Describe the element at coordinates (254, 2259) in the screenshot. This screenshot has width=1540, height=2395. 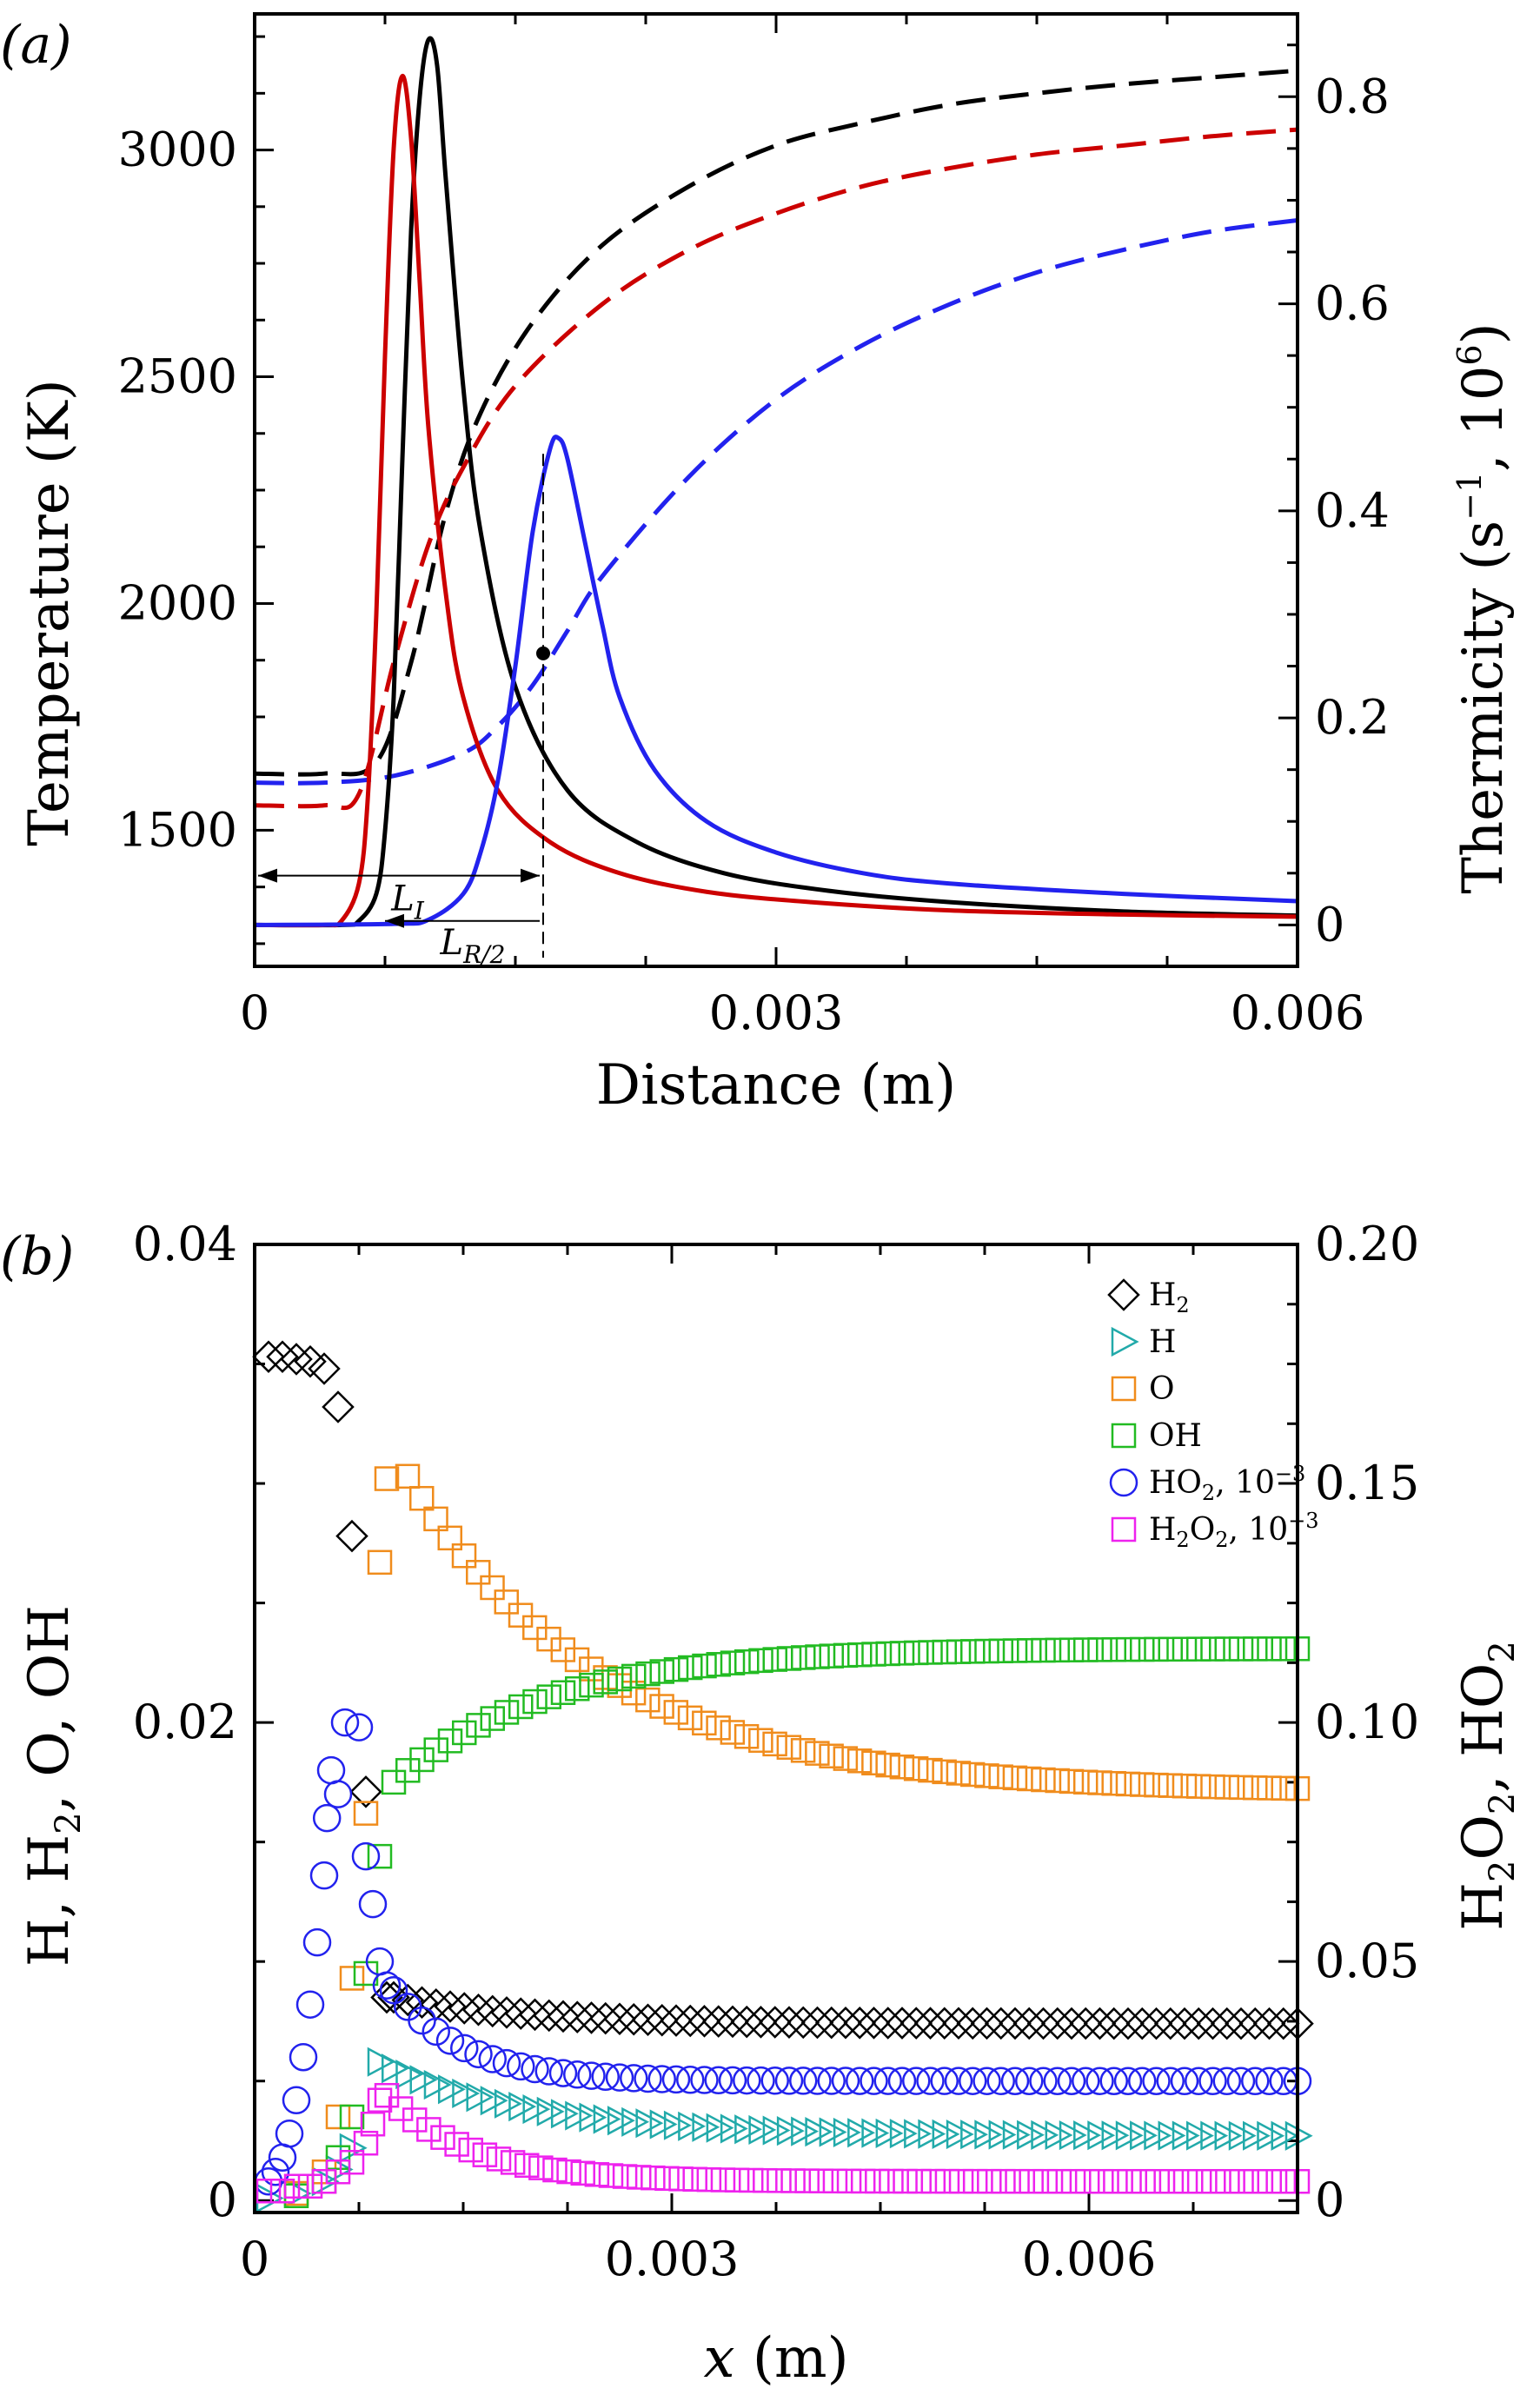
I see `x-tick-label: 0` at that location.